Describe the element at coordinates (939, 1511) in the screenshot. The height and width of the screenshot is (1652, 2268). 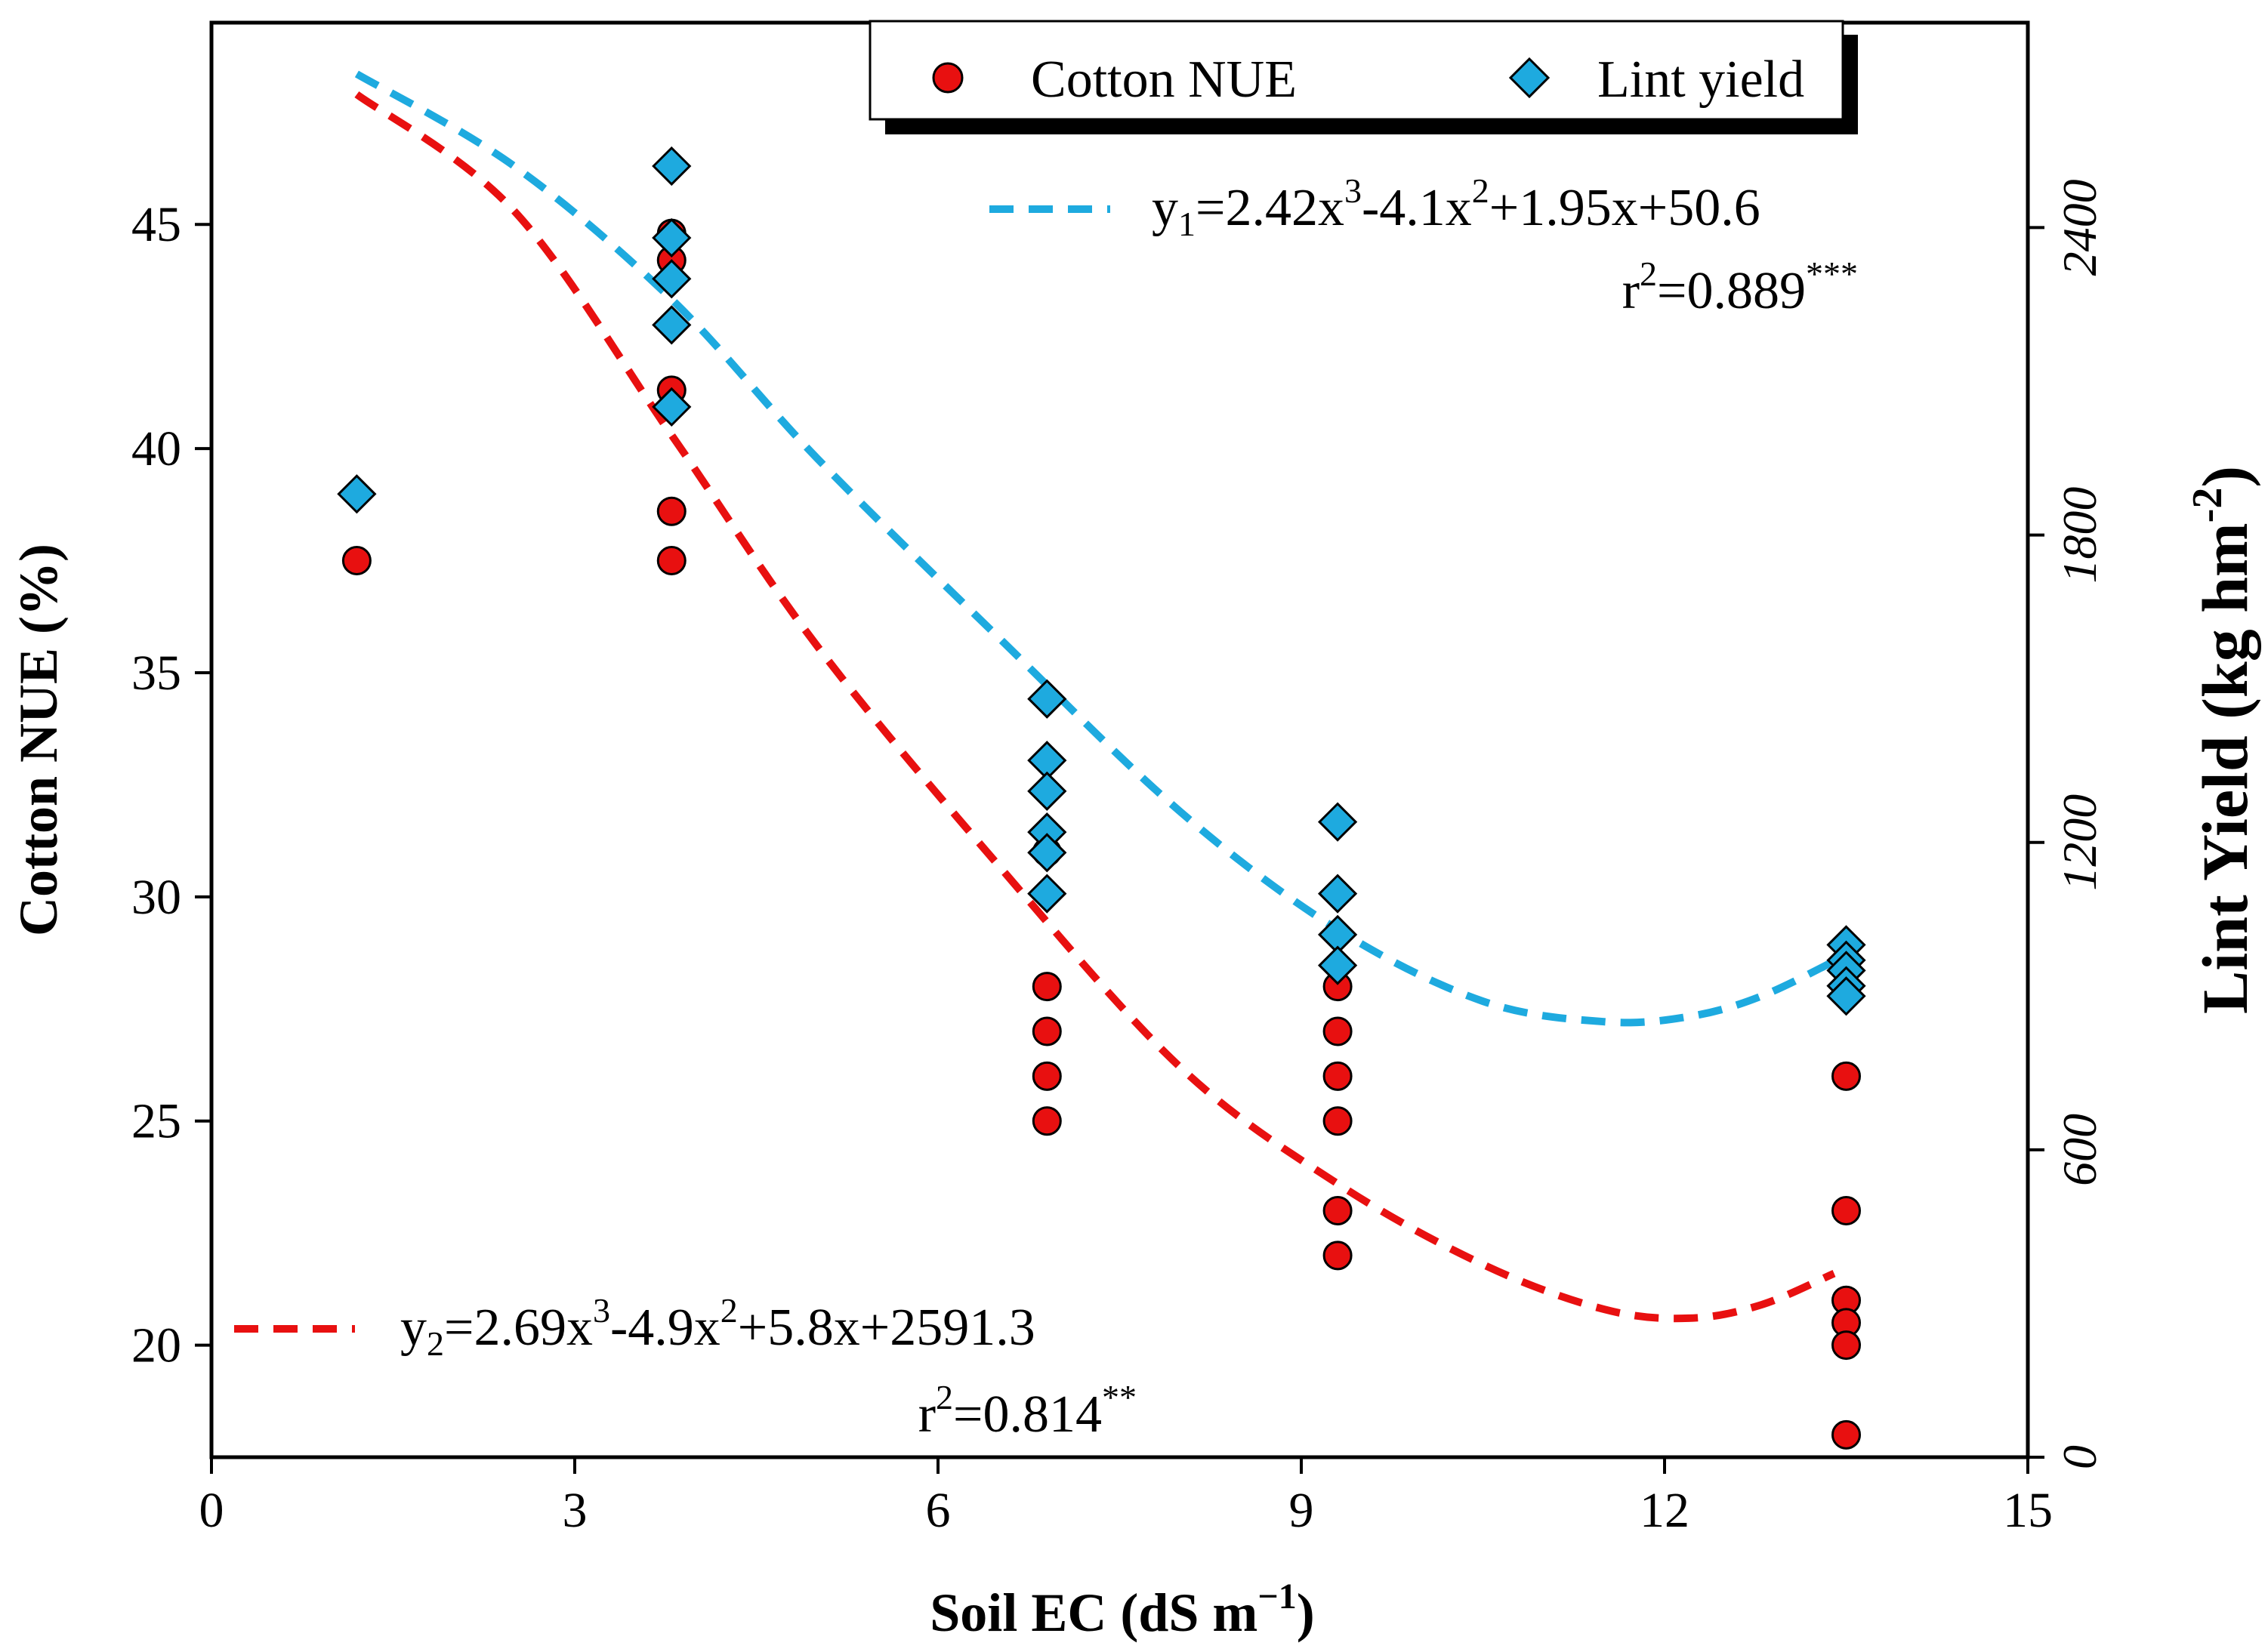
I see `x-tick-label: 6` at that location.